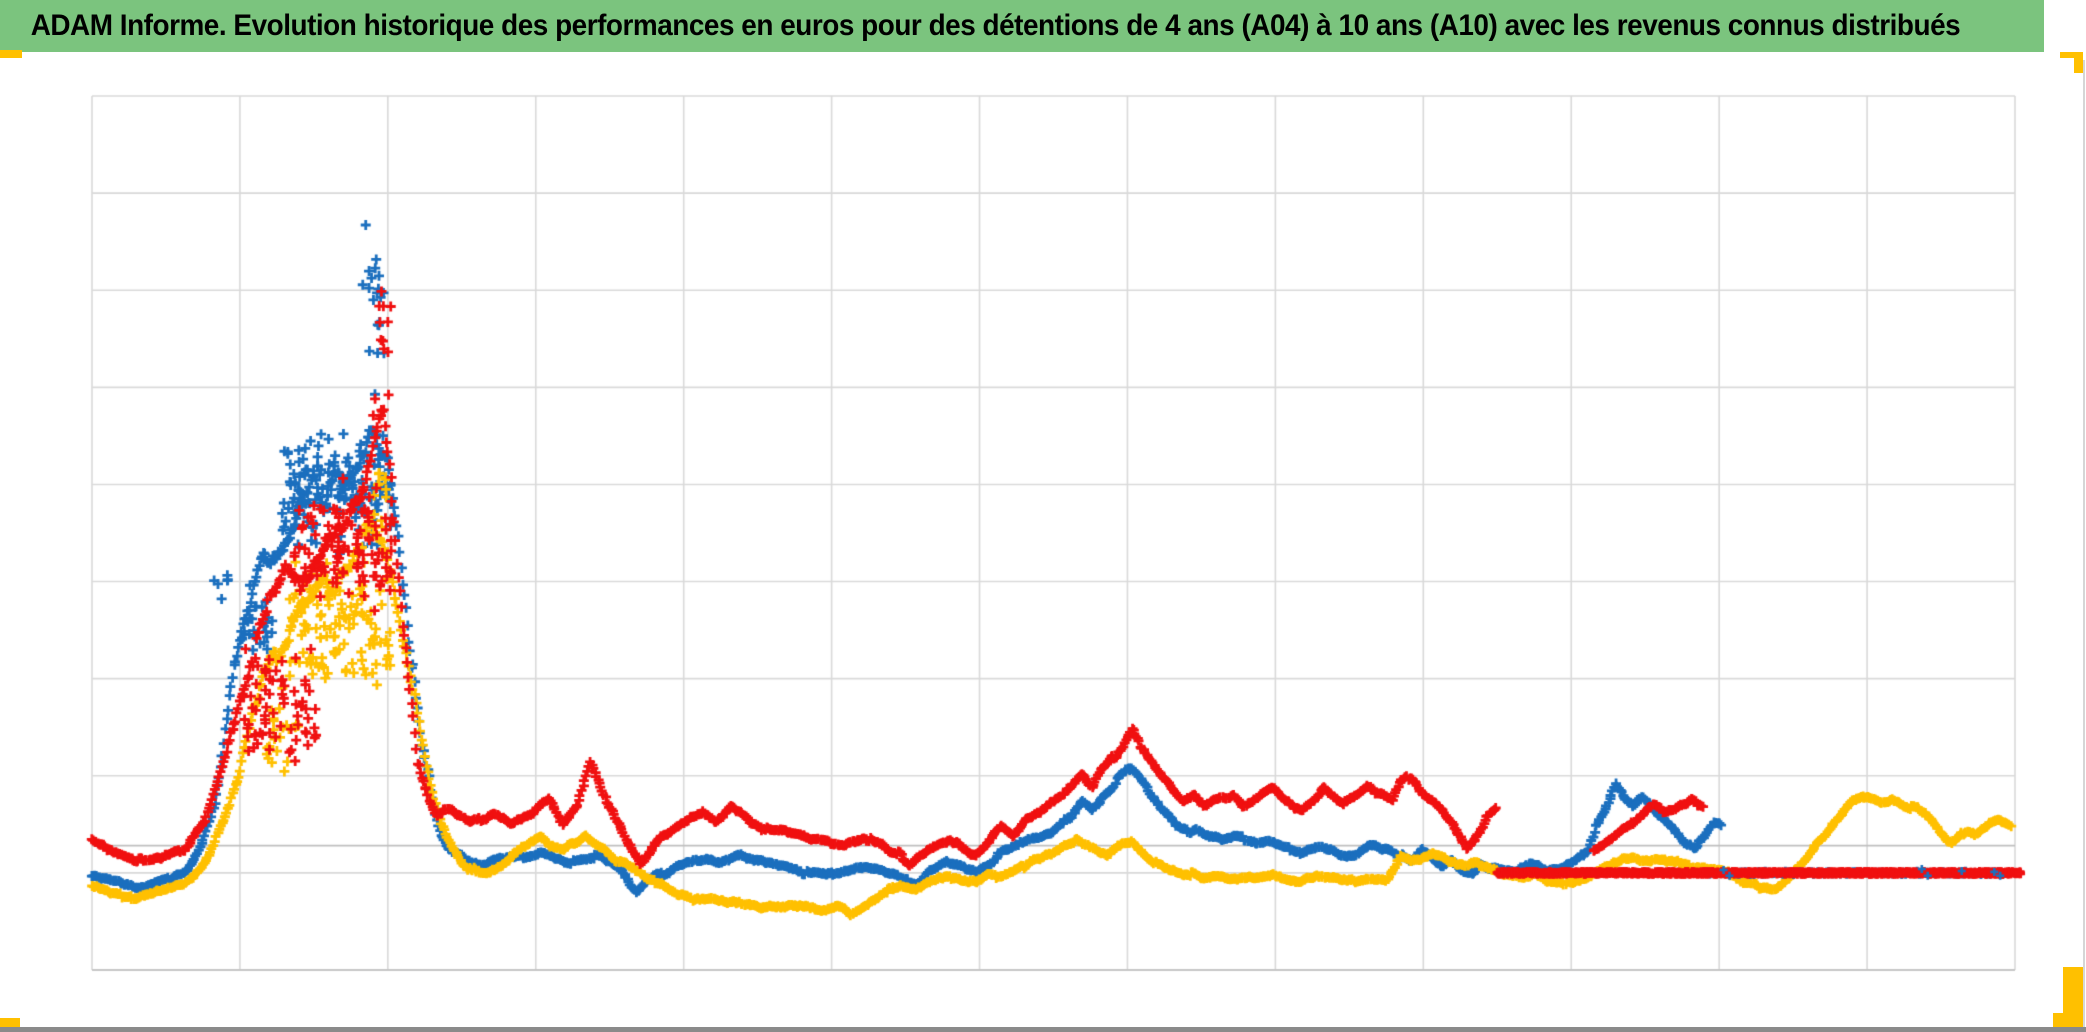 Image resolution: width=2086 pixels, height=1032 pixels. Describe the element at coordinates (2073, 990) in the screenshot. I see `accent-bottom-right-vertical` at that location.